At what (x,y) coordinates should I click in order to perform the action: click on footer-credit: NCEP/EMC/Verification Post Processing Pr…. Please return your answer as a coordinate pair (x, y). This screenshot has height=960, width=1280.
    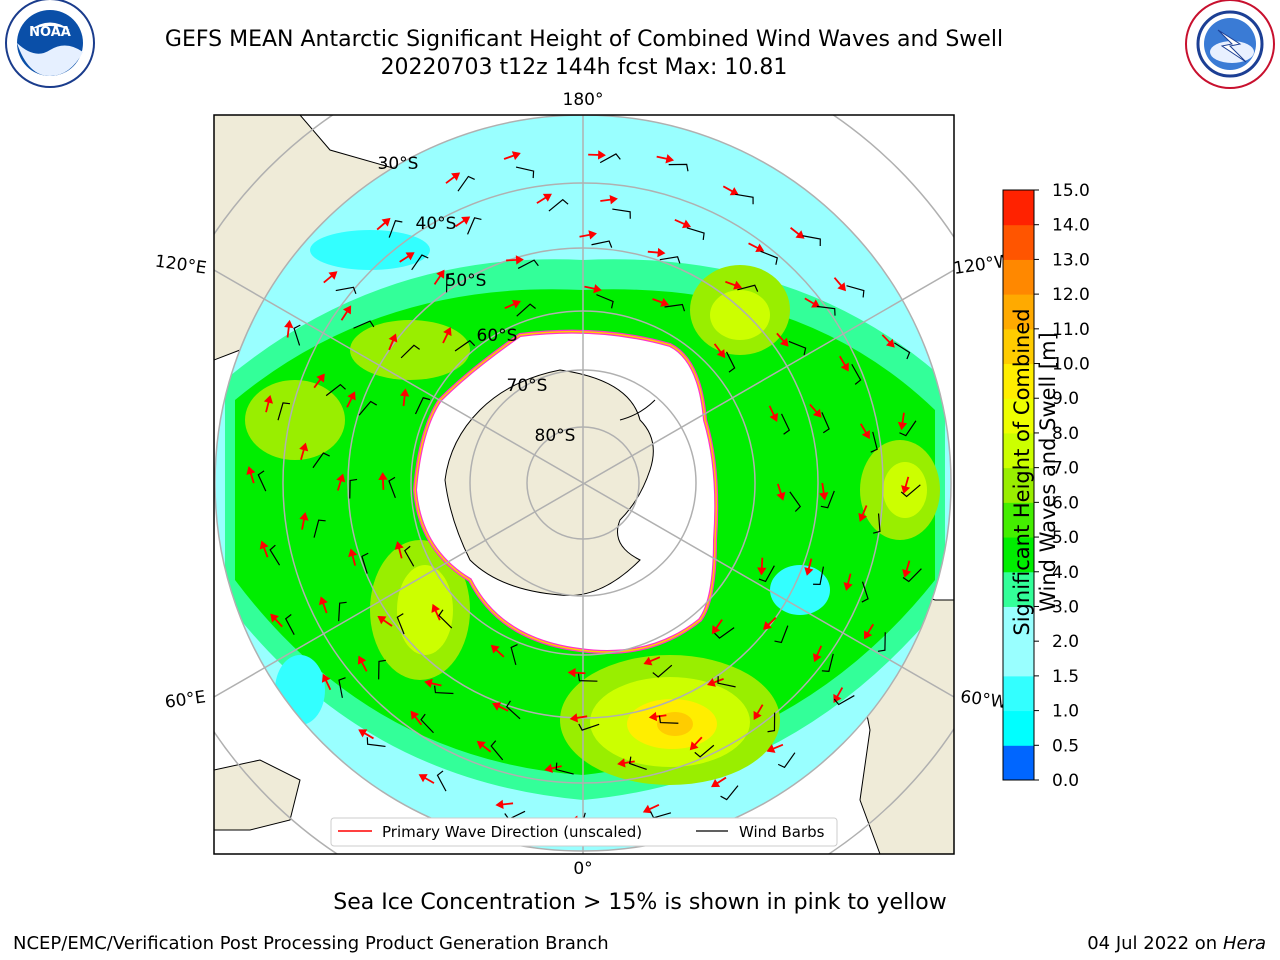
    Looking at the image, I should click on (311, 943).